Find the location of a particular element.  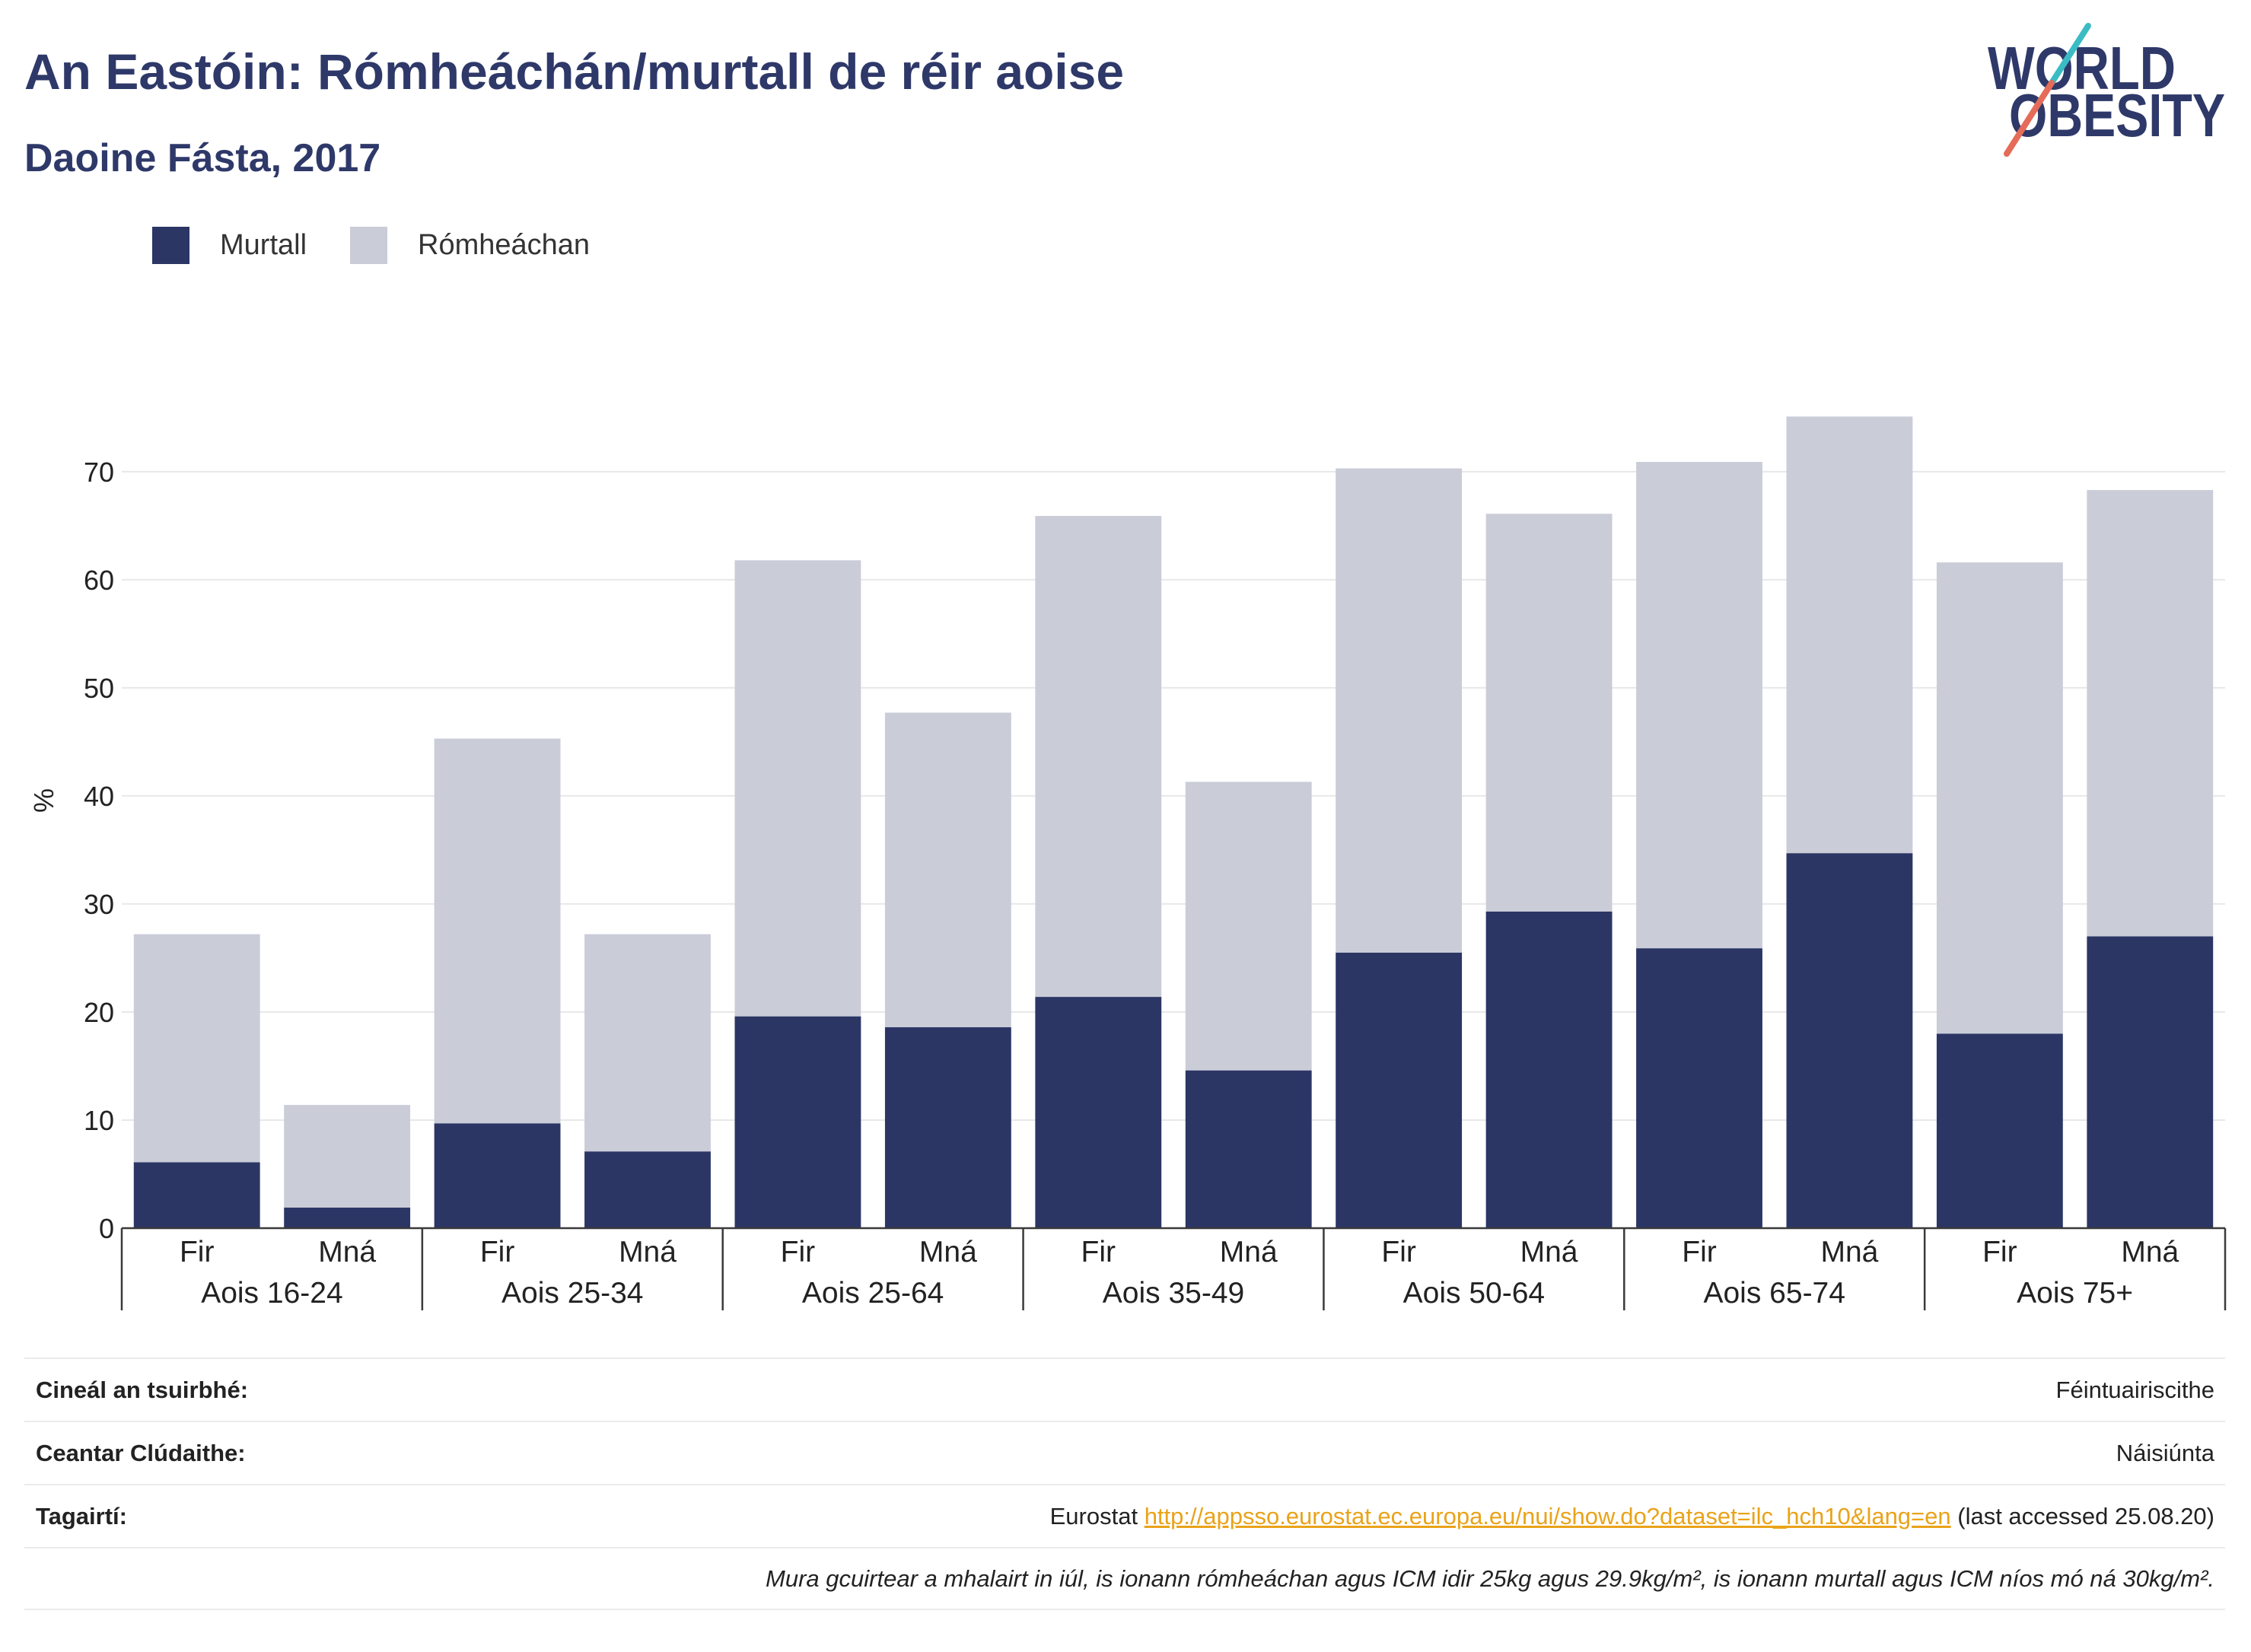

y-tick-label-0: 0 is located at coordinates (106, 1228).